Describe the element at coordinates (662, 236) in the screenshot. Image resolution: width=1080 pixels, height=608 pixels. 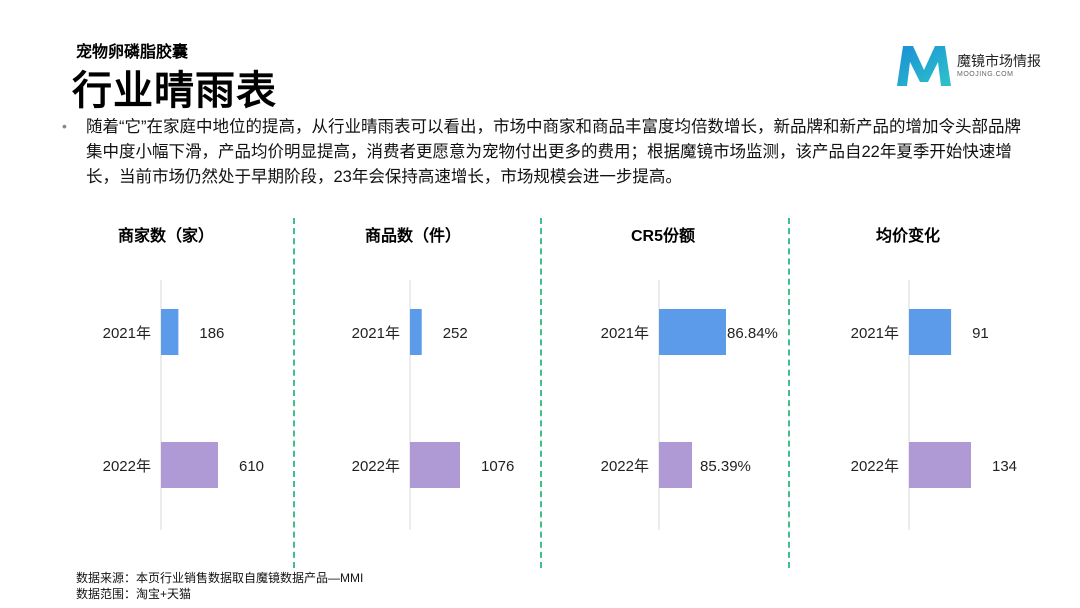
I see `chart-title-cr5: CR5份额` at that location.